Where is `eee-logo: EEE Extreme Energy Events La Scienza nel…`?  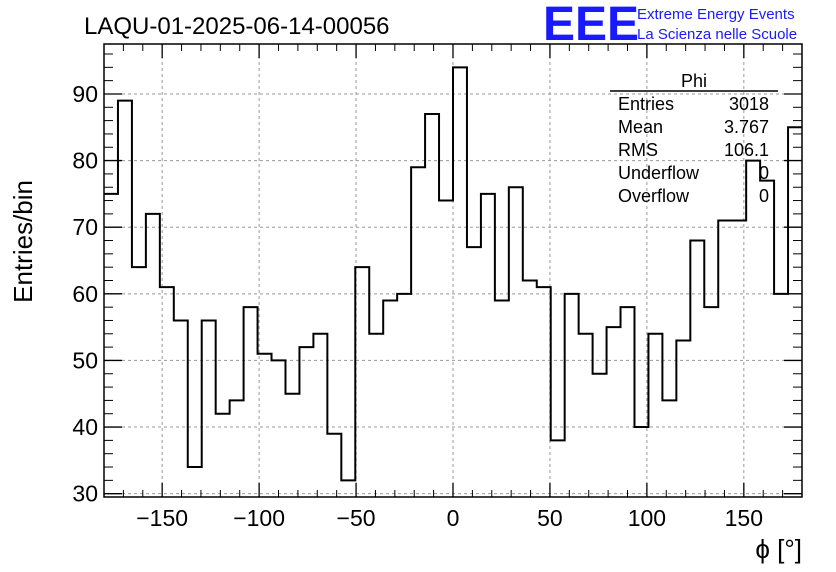 eee-logo: EEE Extreme Energy Events La Scienza nel… is located at coordinates (670, 25).